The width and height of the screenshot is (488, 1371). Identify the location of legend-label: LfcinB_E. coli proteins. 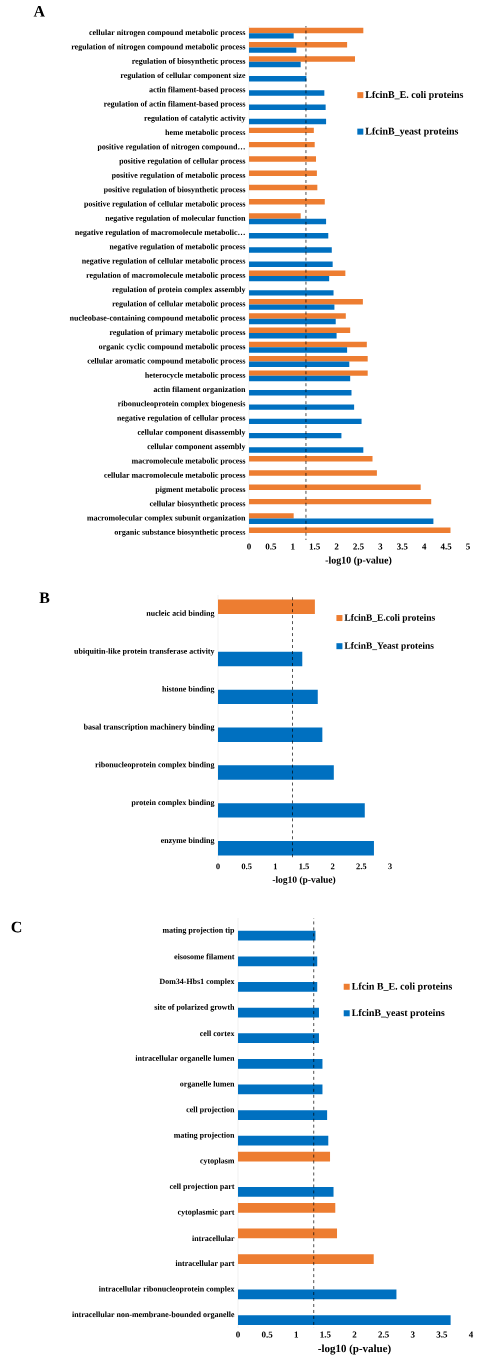
(414, 95).